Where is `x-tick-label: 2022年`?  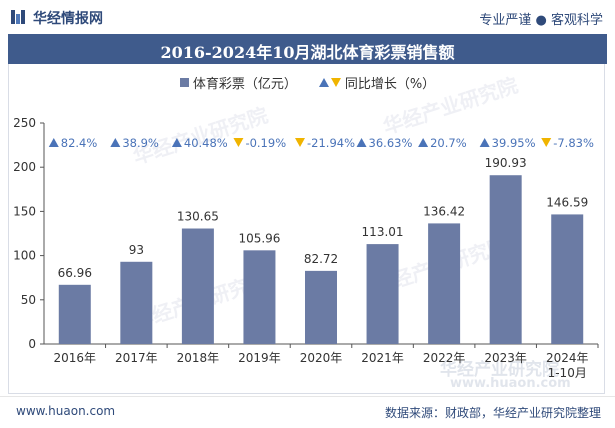 x-tick-label: 2022年 is located at coordinates (444, 358).